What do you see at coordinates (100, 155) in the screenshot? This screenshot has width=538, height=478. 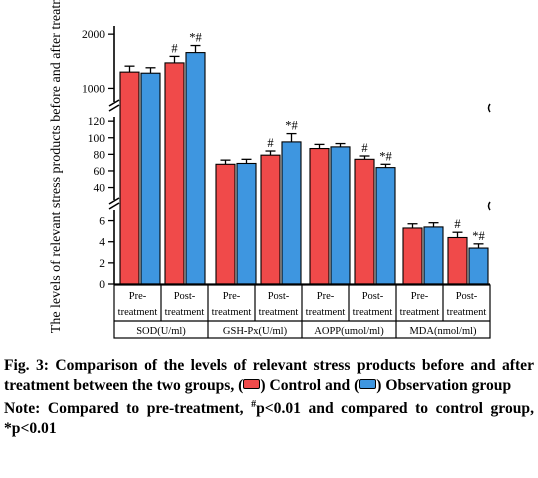 I see `y-tick-label: 80` at bounding box center [100, 155].